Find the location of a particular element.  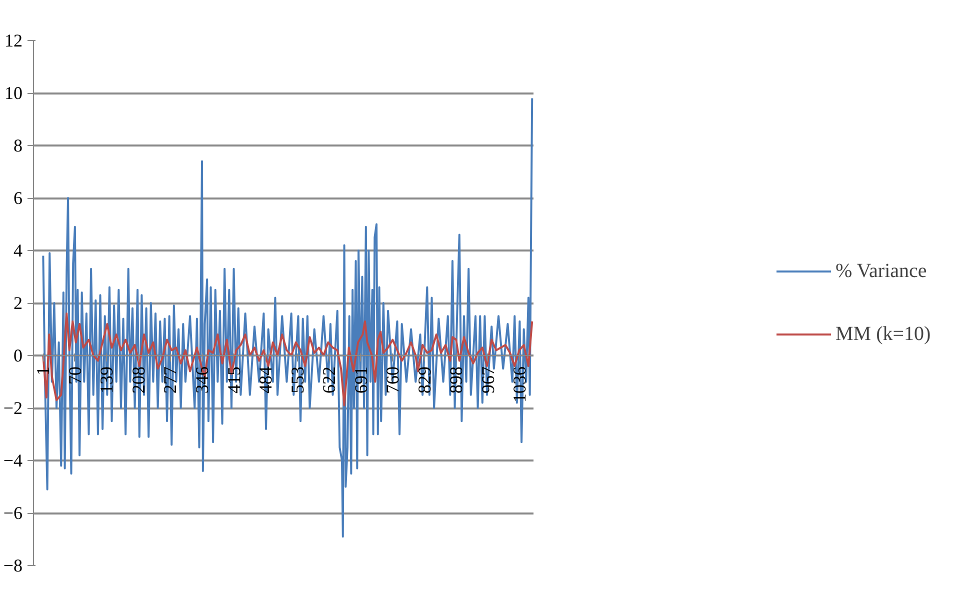

y-tick-label: −8 is located at coordinates (13, 566).